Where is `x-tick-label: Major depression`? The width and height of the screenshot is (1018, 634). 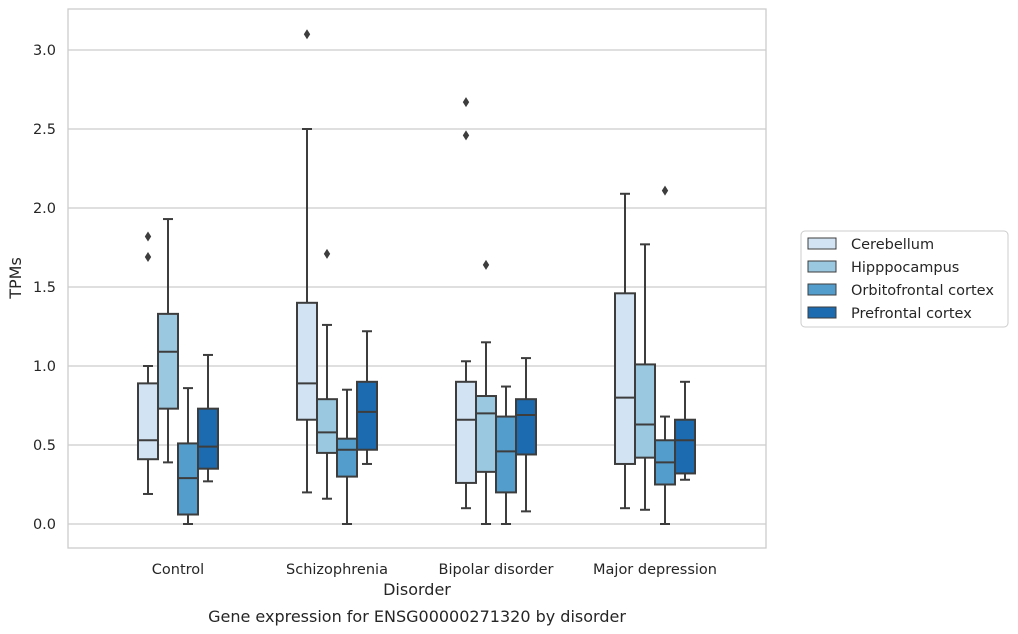 x-tick-label: Major depression is located at coordinates (655, 570).